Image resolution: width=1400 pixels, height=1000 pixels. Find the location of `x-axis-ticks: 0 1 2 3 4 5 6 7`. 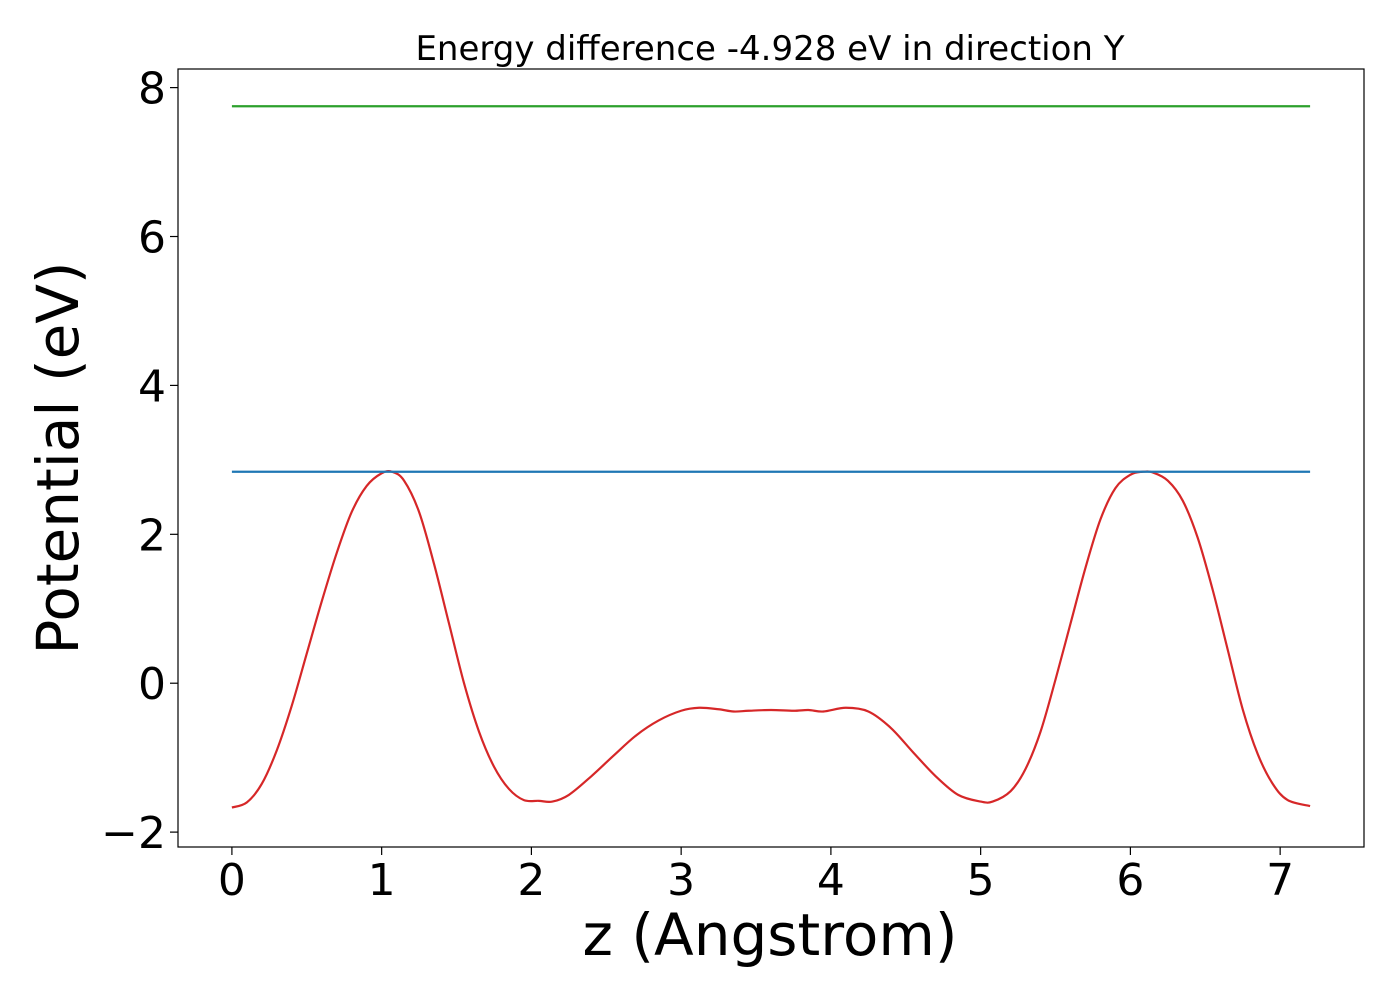

x-axis-ticks: 0 1 2 3 4 5 6 7 is located at coordinates (756, 876).